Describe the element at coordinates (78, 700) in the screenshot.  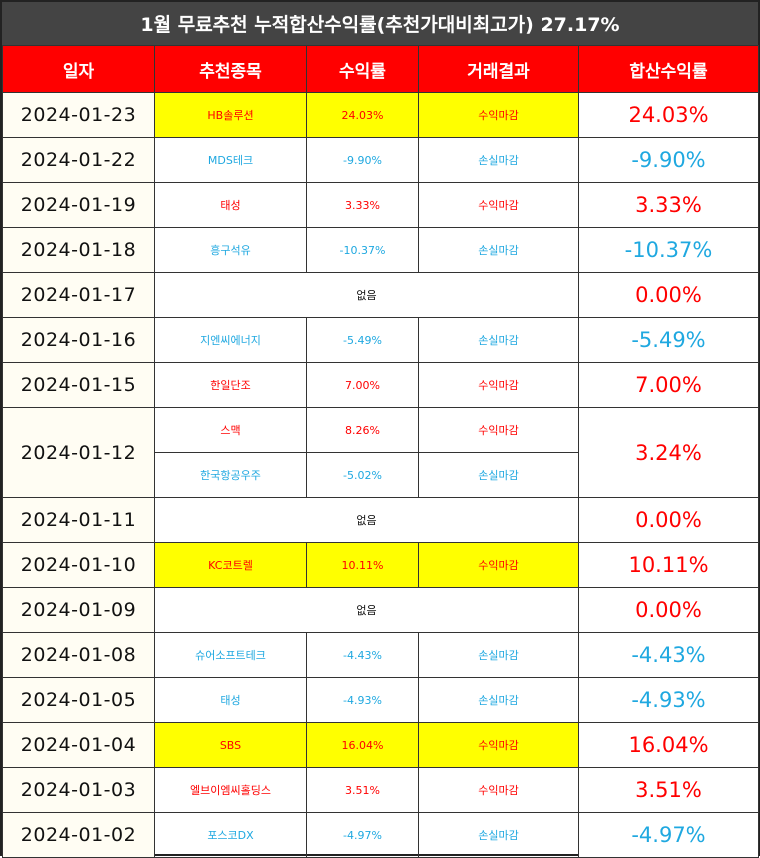
I see `row-date: 2024-01-05` at that location.